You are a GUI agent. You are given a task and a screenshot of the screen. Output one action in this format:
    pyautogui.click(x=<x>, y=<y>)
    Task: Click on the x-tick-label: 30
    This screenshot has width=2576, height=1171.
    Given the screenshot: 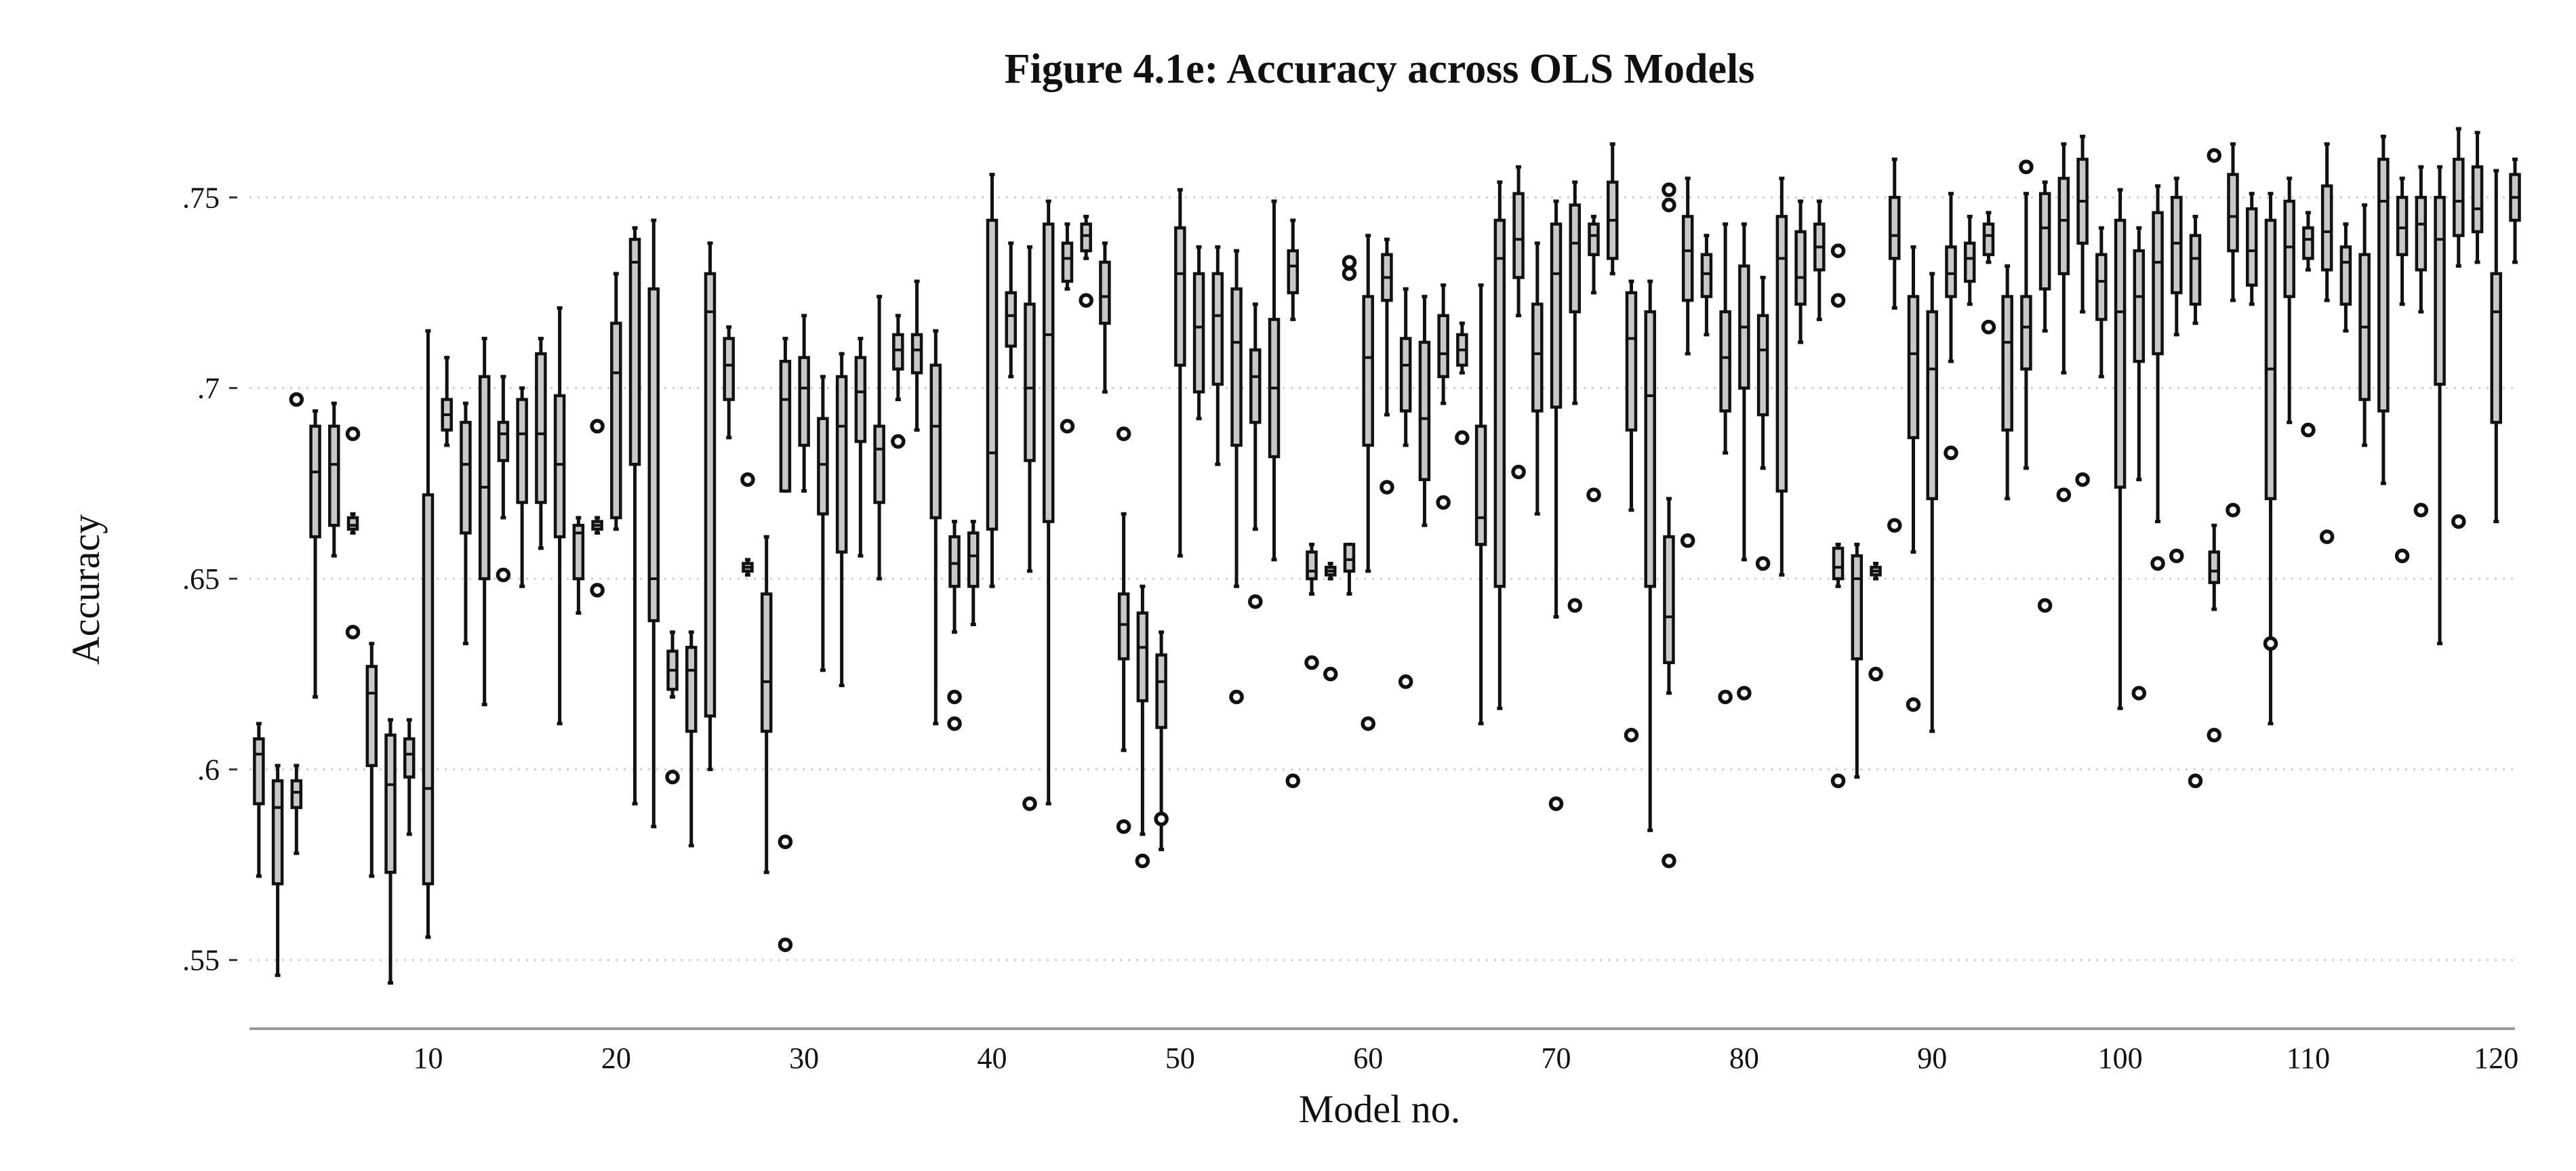 What is the action you would take?
    pyautogui.click(x=804, y=1058)
    